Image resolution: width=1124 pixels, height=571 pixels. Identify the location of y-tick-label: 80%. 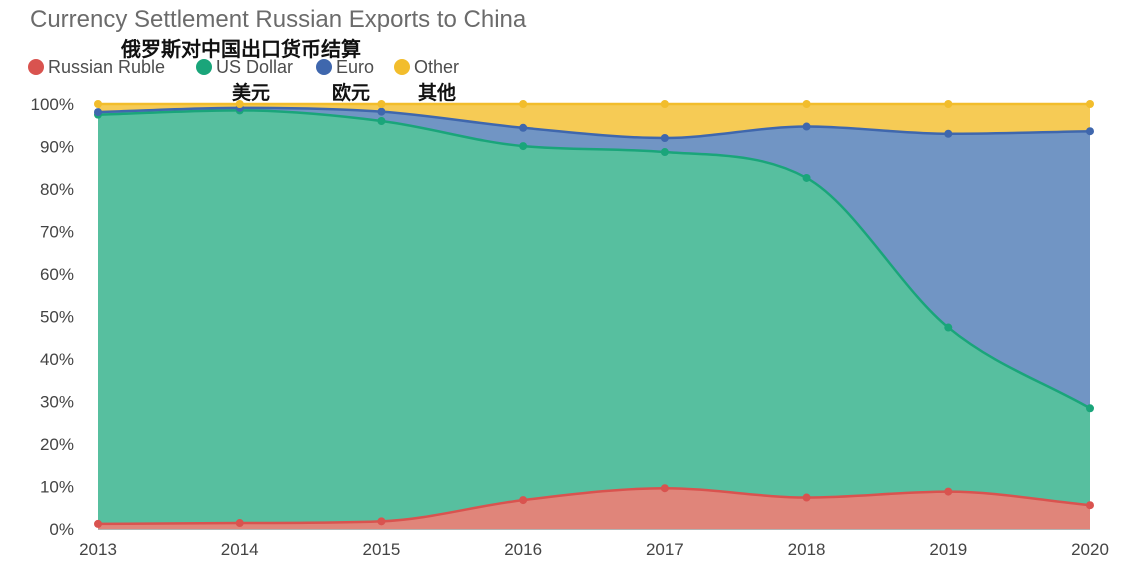
(57, 189).